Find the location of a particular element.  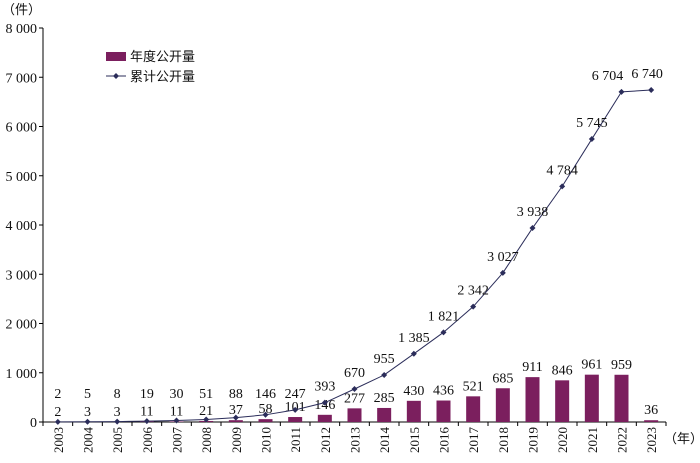

y-tick-label: 6 000 is located at coordinates (22, 128).